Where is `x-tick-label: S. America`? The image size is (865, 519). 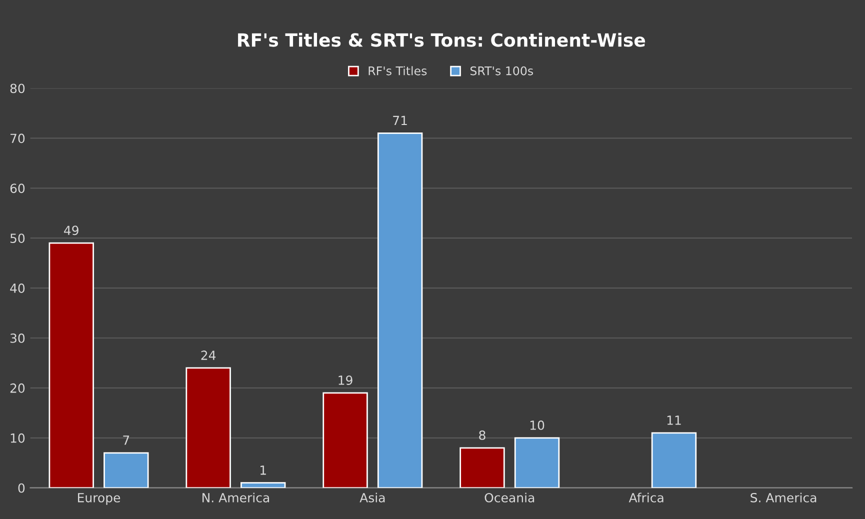 x-tick-label: S. America is located at coordinates (783, 497).